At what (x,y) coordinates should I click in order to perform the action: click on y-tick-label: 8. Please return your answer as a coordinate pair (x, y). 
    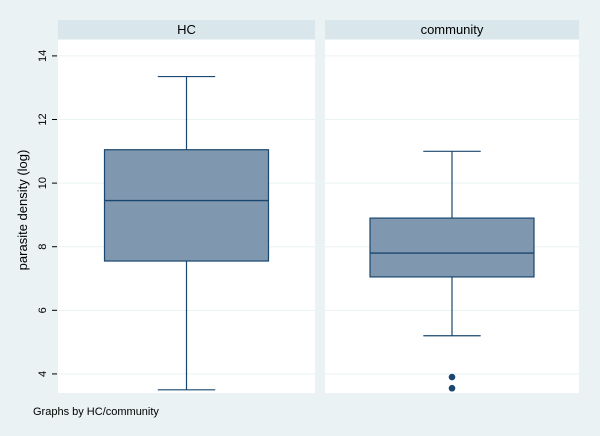
    Looking at the image, I should click on (43, 247).